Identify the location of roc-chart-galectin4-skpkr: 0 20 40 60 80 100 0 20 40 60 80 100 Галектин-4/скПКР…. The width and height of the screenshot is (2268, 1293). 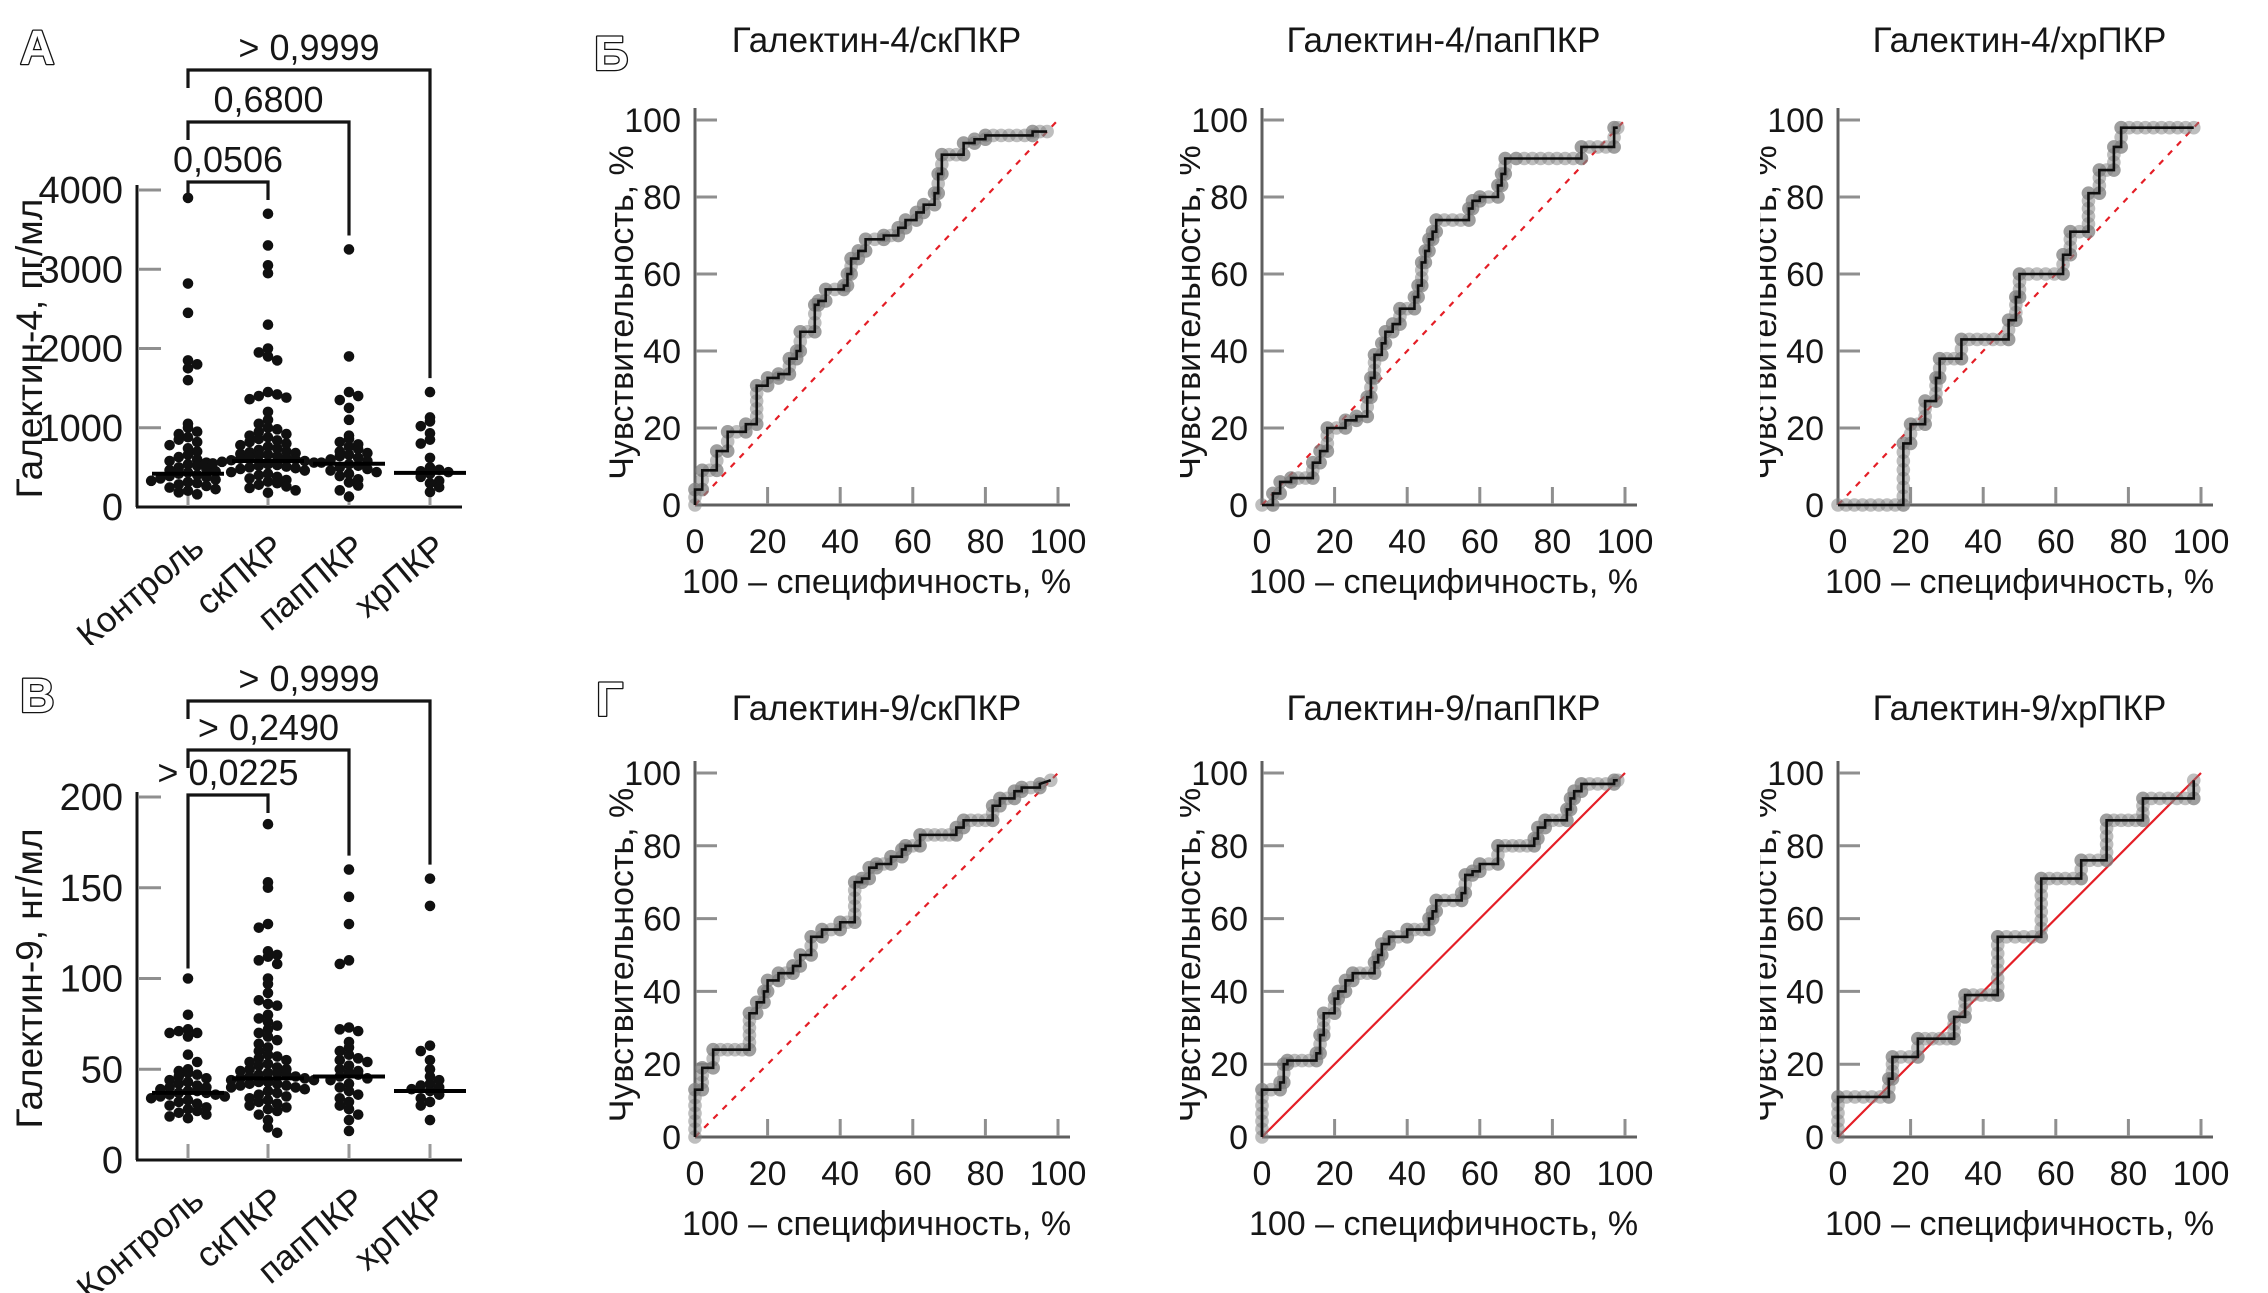
(844, 311).